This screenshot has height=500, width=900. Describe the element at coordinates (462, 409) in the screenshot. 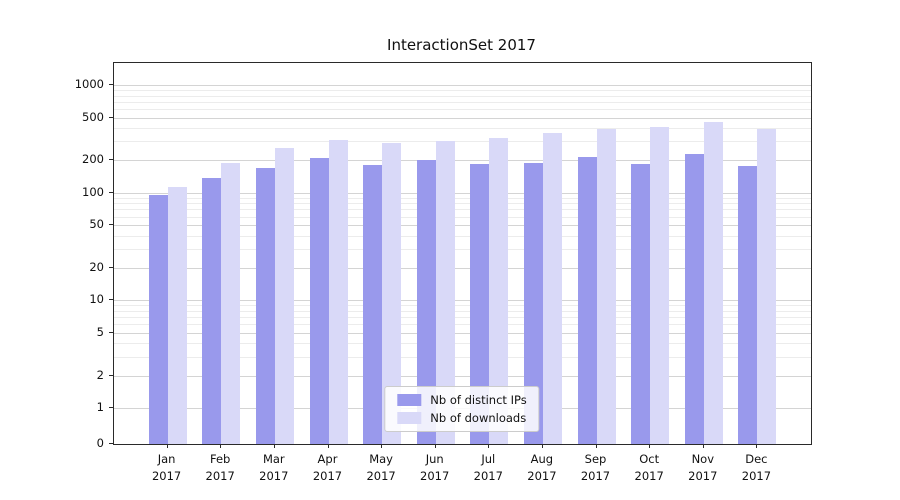

I see `legend: Nb of distinct IPs Nb of downloads` at that location.